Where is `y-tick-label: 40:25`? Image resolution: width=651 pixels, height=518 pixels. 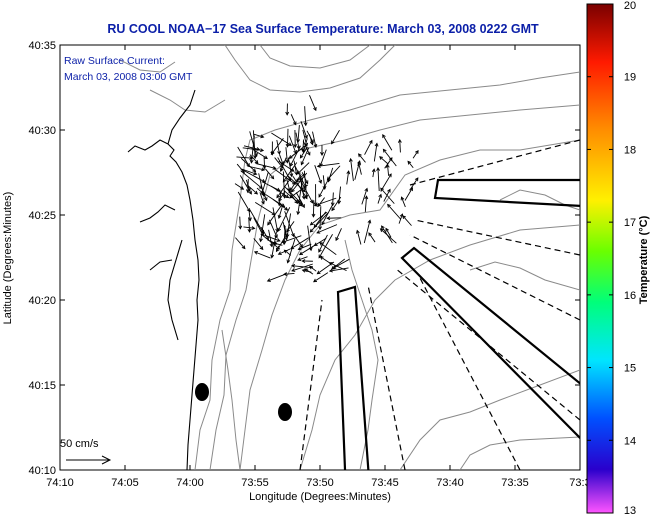
y-tick-label: 40:25 is located at coordinates (42, 216).